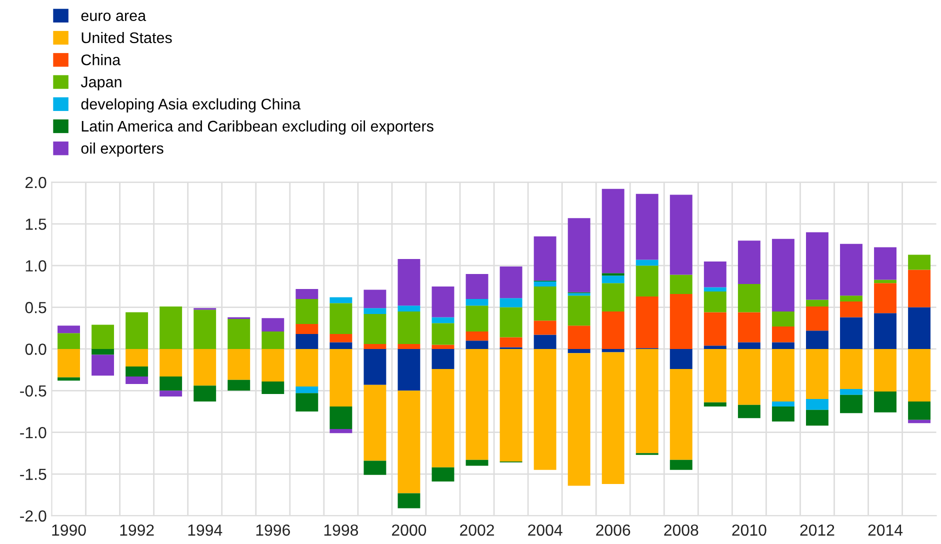  I want to click on x-tick-label: 2002, so click(477, 530).